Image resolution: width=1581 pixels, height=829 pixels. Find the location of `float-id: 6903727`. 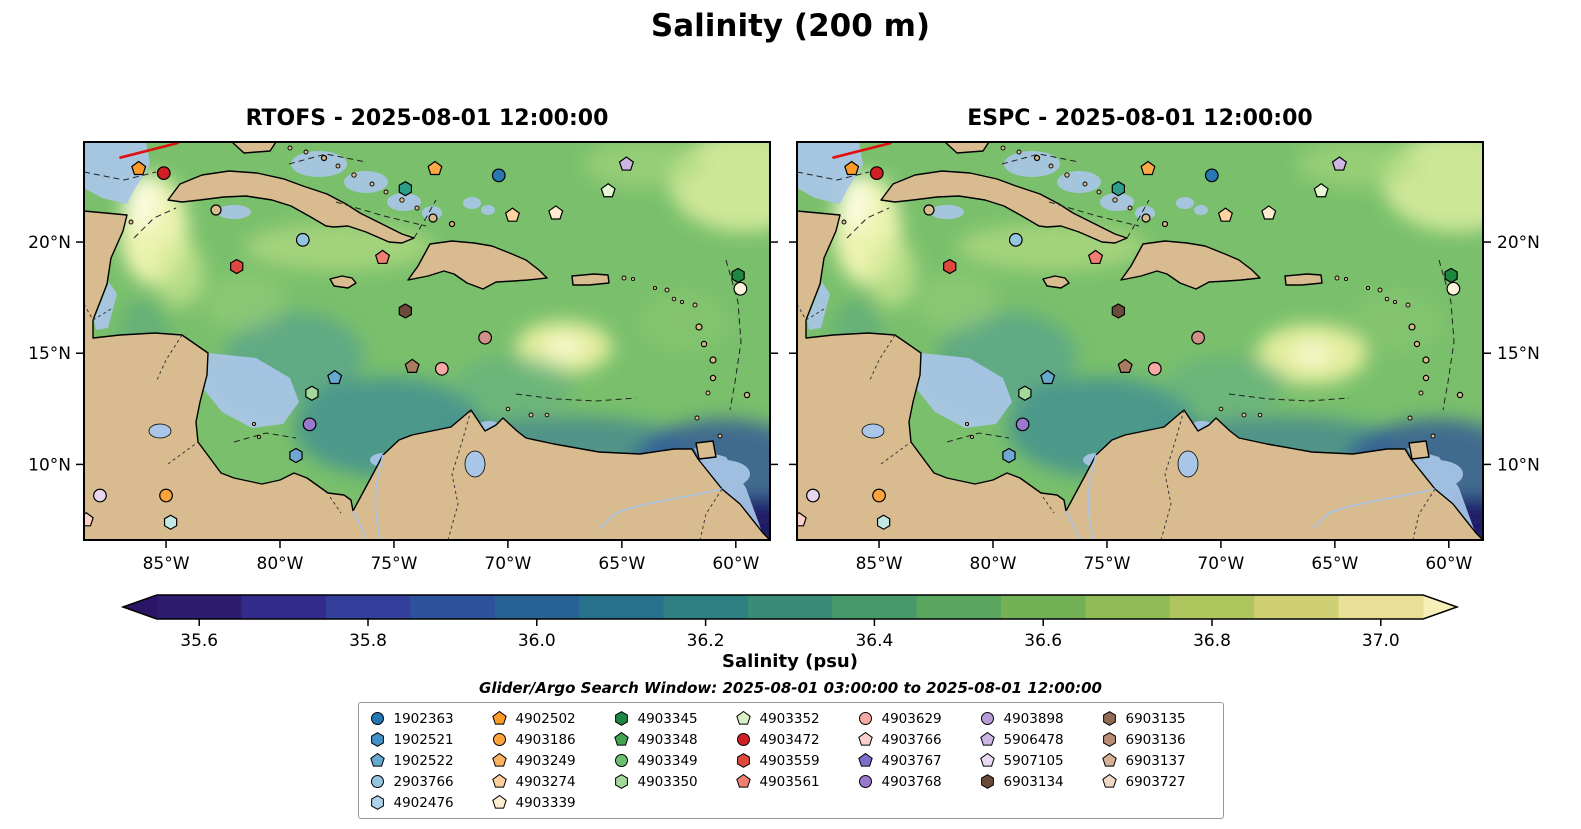

float-id: 6903727 is located at coordinates (1155, 781).